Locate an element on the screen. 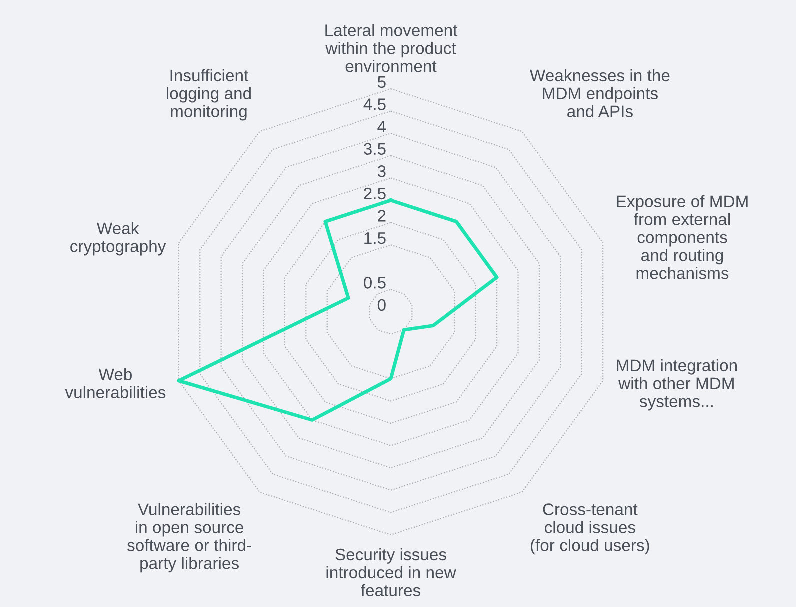  spoke-label: Cross-tenant cloud issues (for cloud users) is located at coordinates (590, 529).